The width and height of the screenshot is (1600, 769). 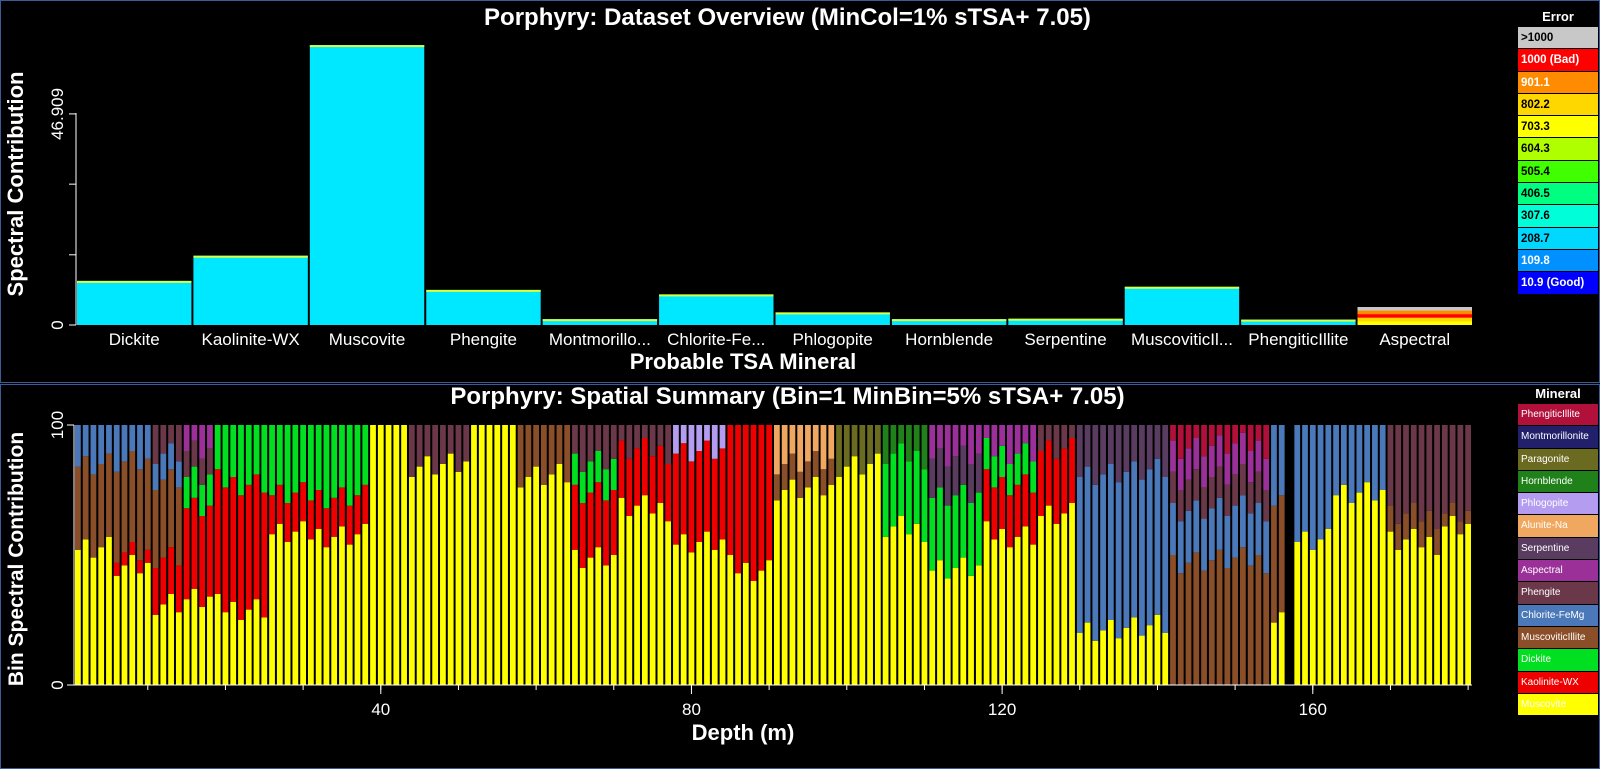 I want to click on bar-hornblende, so click(x=909, y=443).